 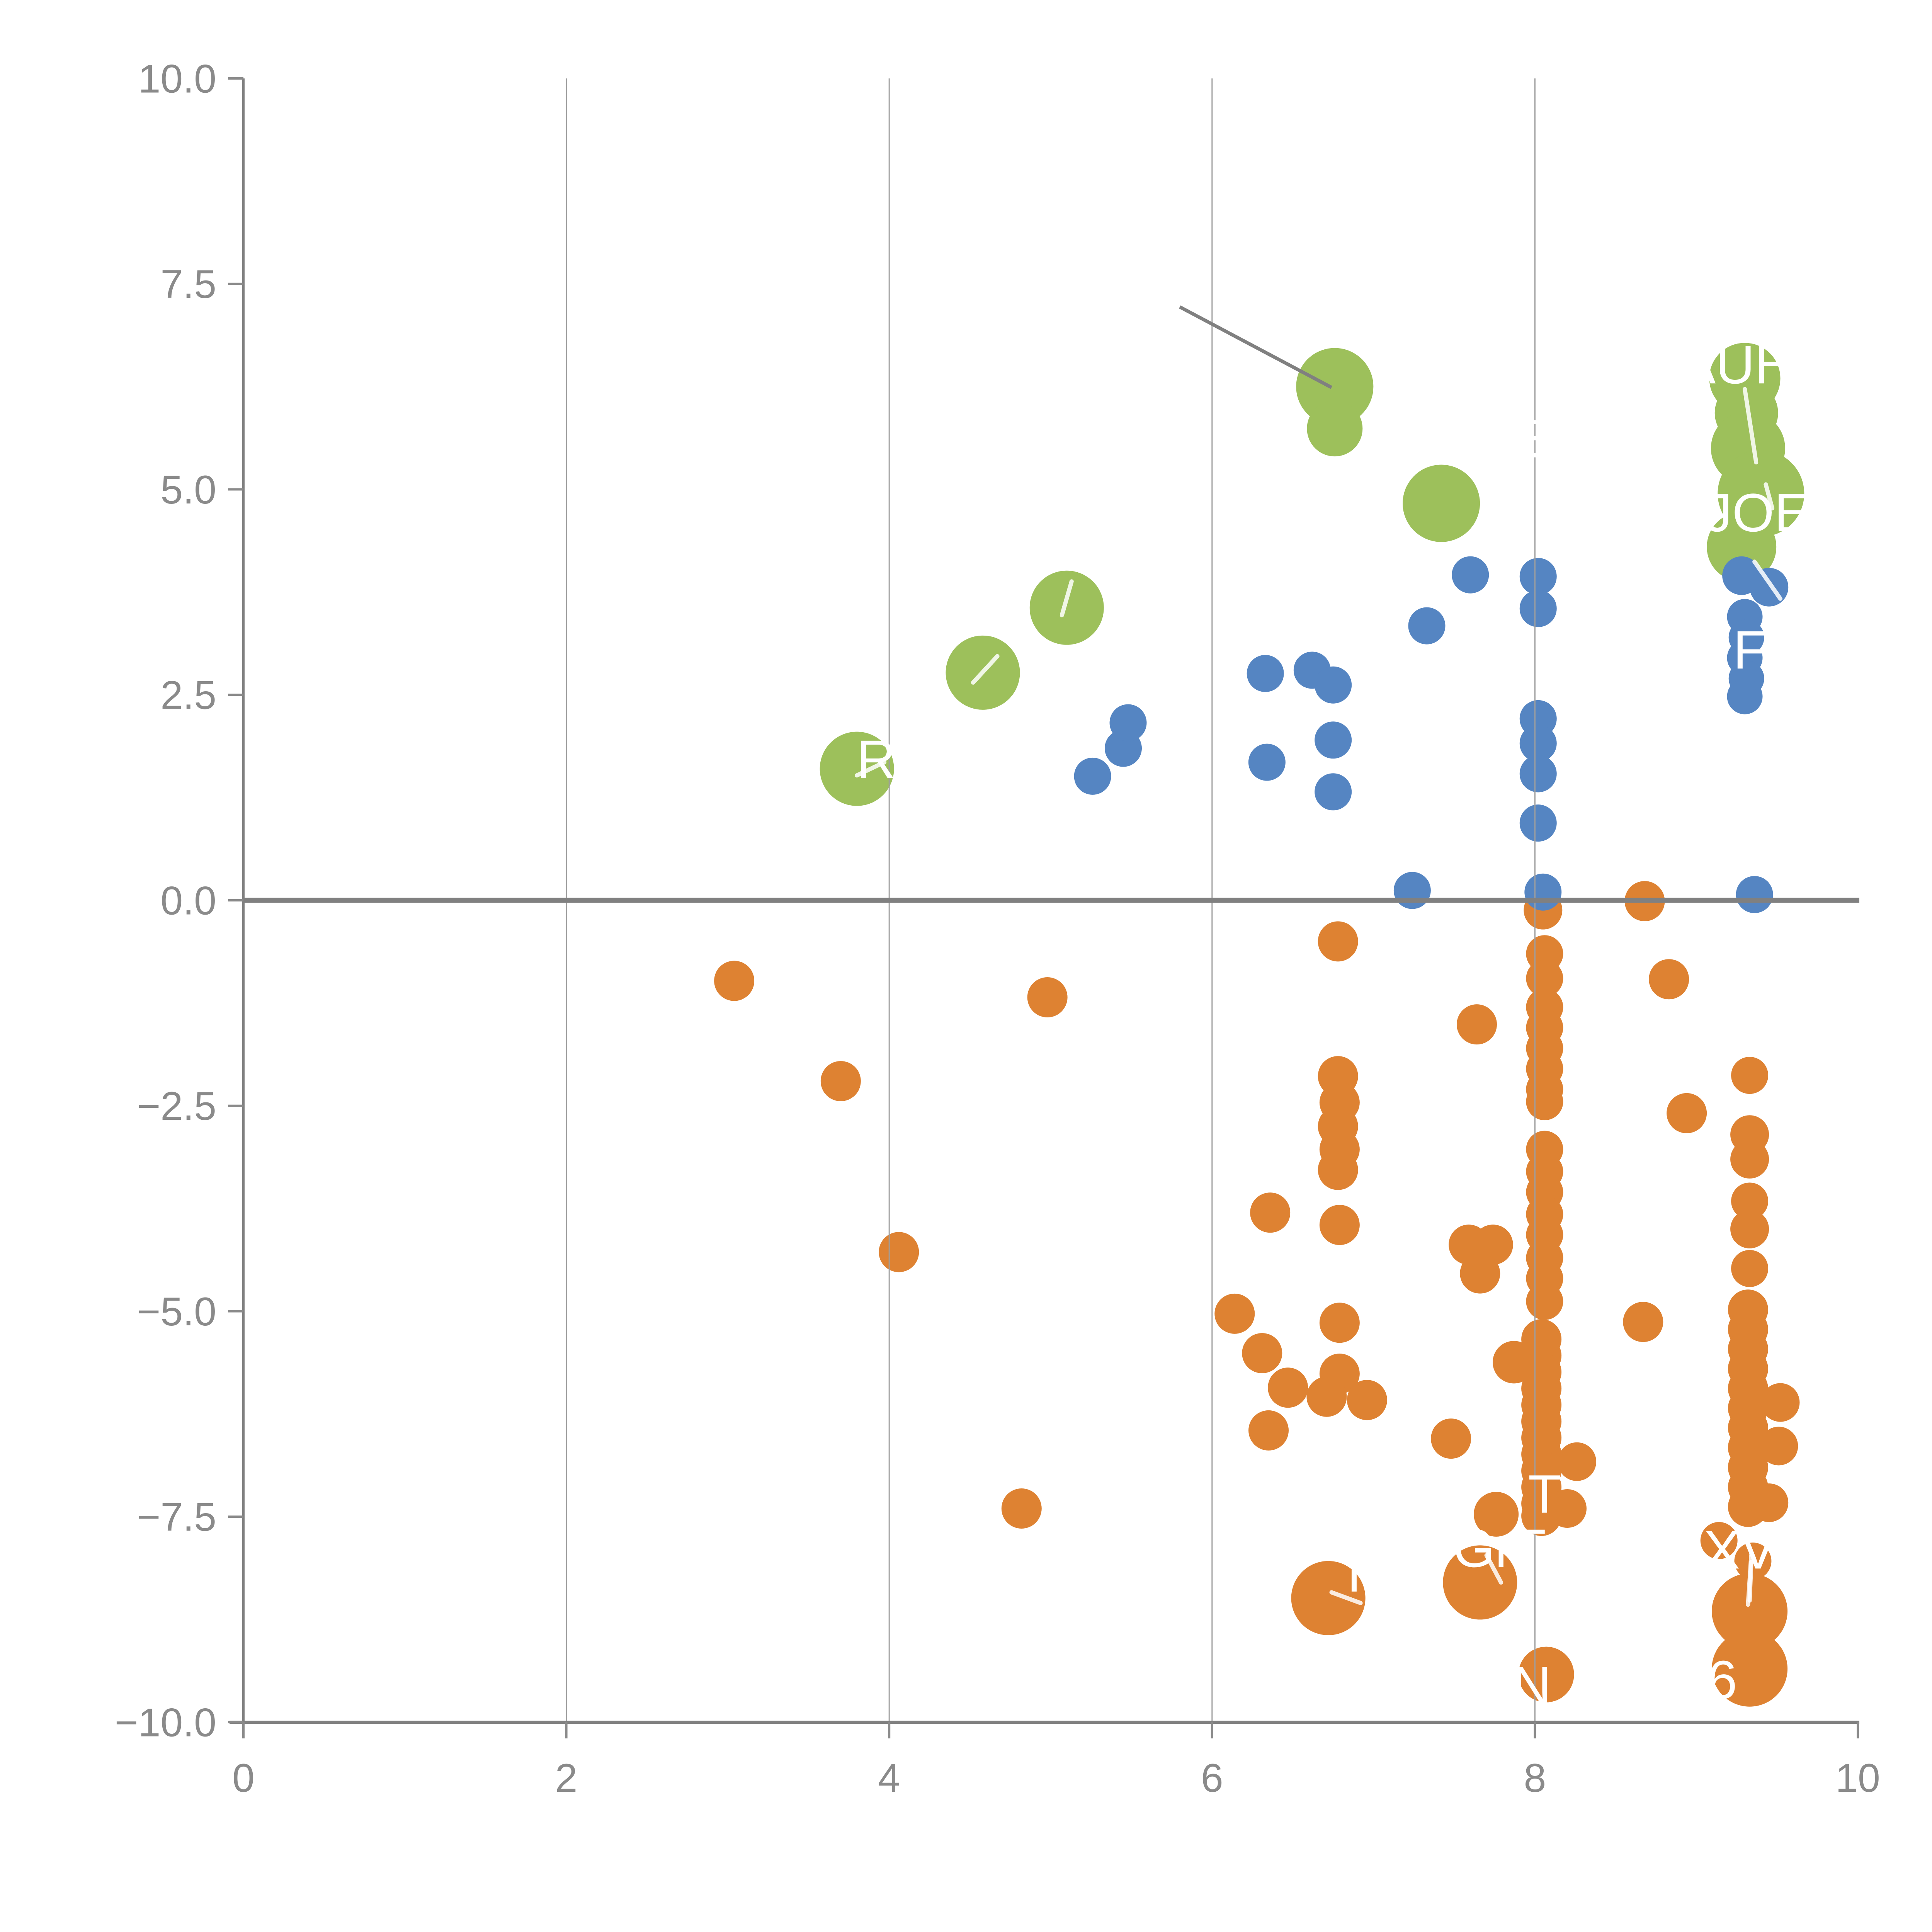 I want to click on point-label: AUH, so click(x=1737, y=365).